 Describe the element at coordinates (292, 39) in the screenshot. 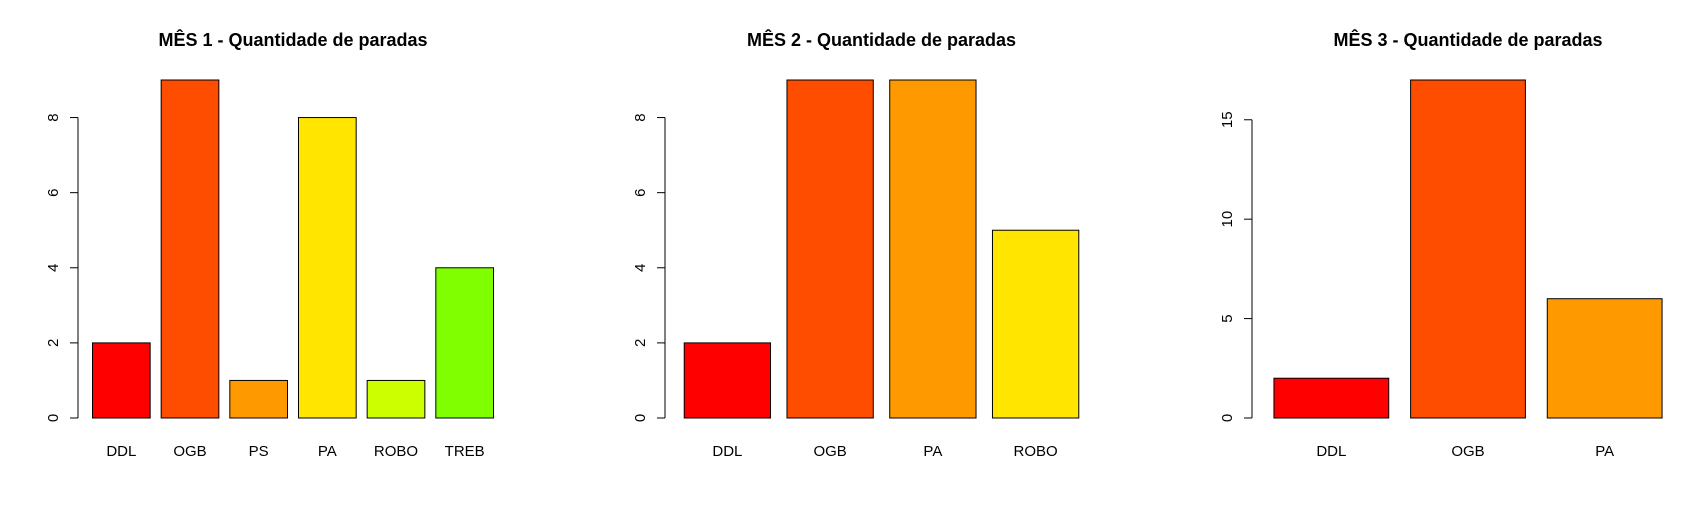

I see `chart-title: MÊS 1 - Quantidade de paradas` at that location.